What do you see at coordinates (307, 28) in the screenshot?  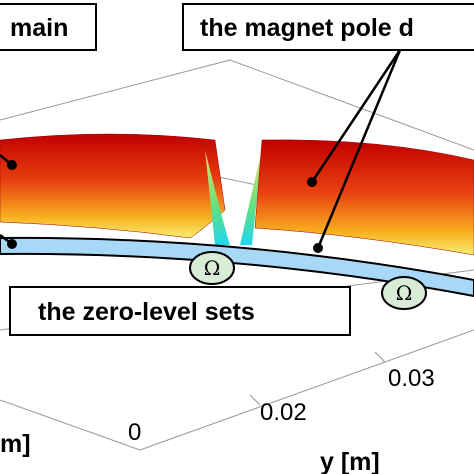 I see `annotation: the magnet pole d` at bounding box center [307, 28].